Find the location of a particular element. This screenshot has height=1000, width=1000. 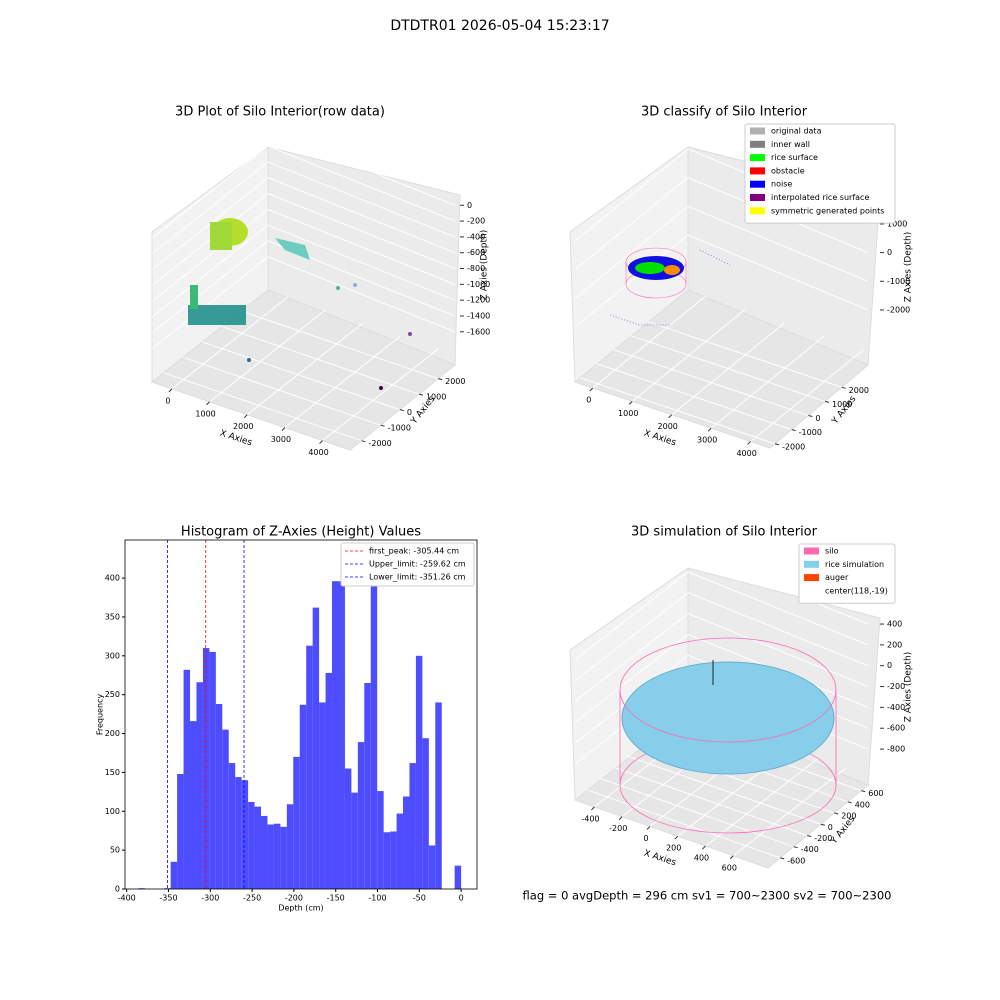

x-tick-label: 400 is located at coordinates (701, 857).